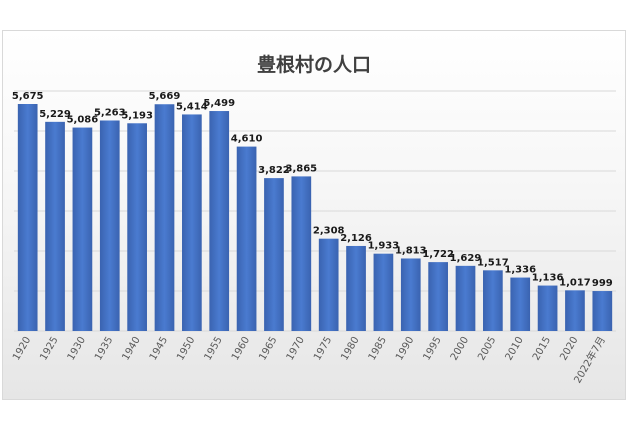  Describe the element at coordinates (542, 349) in the screenshot. I see `x-tick-2015: 2015` at that location.